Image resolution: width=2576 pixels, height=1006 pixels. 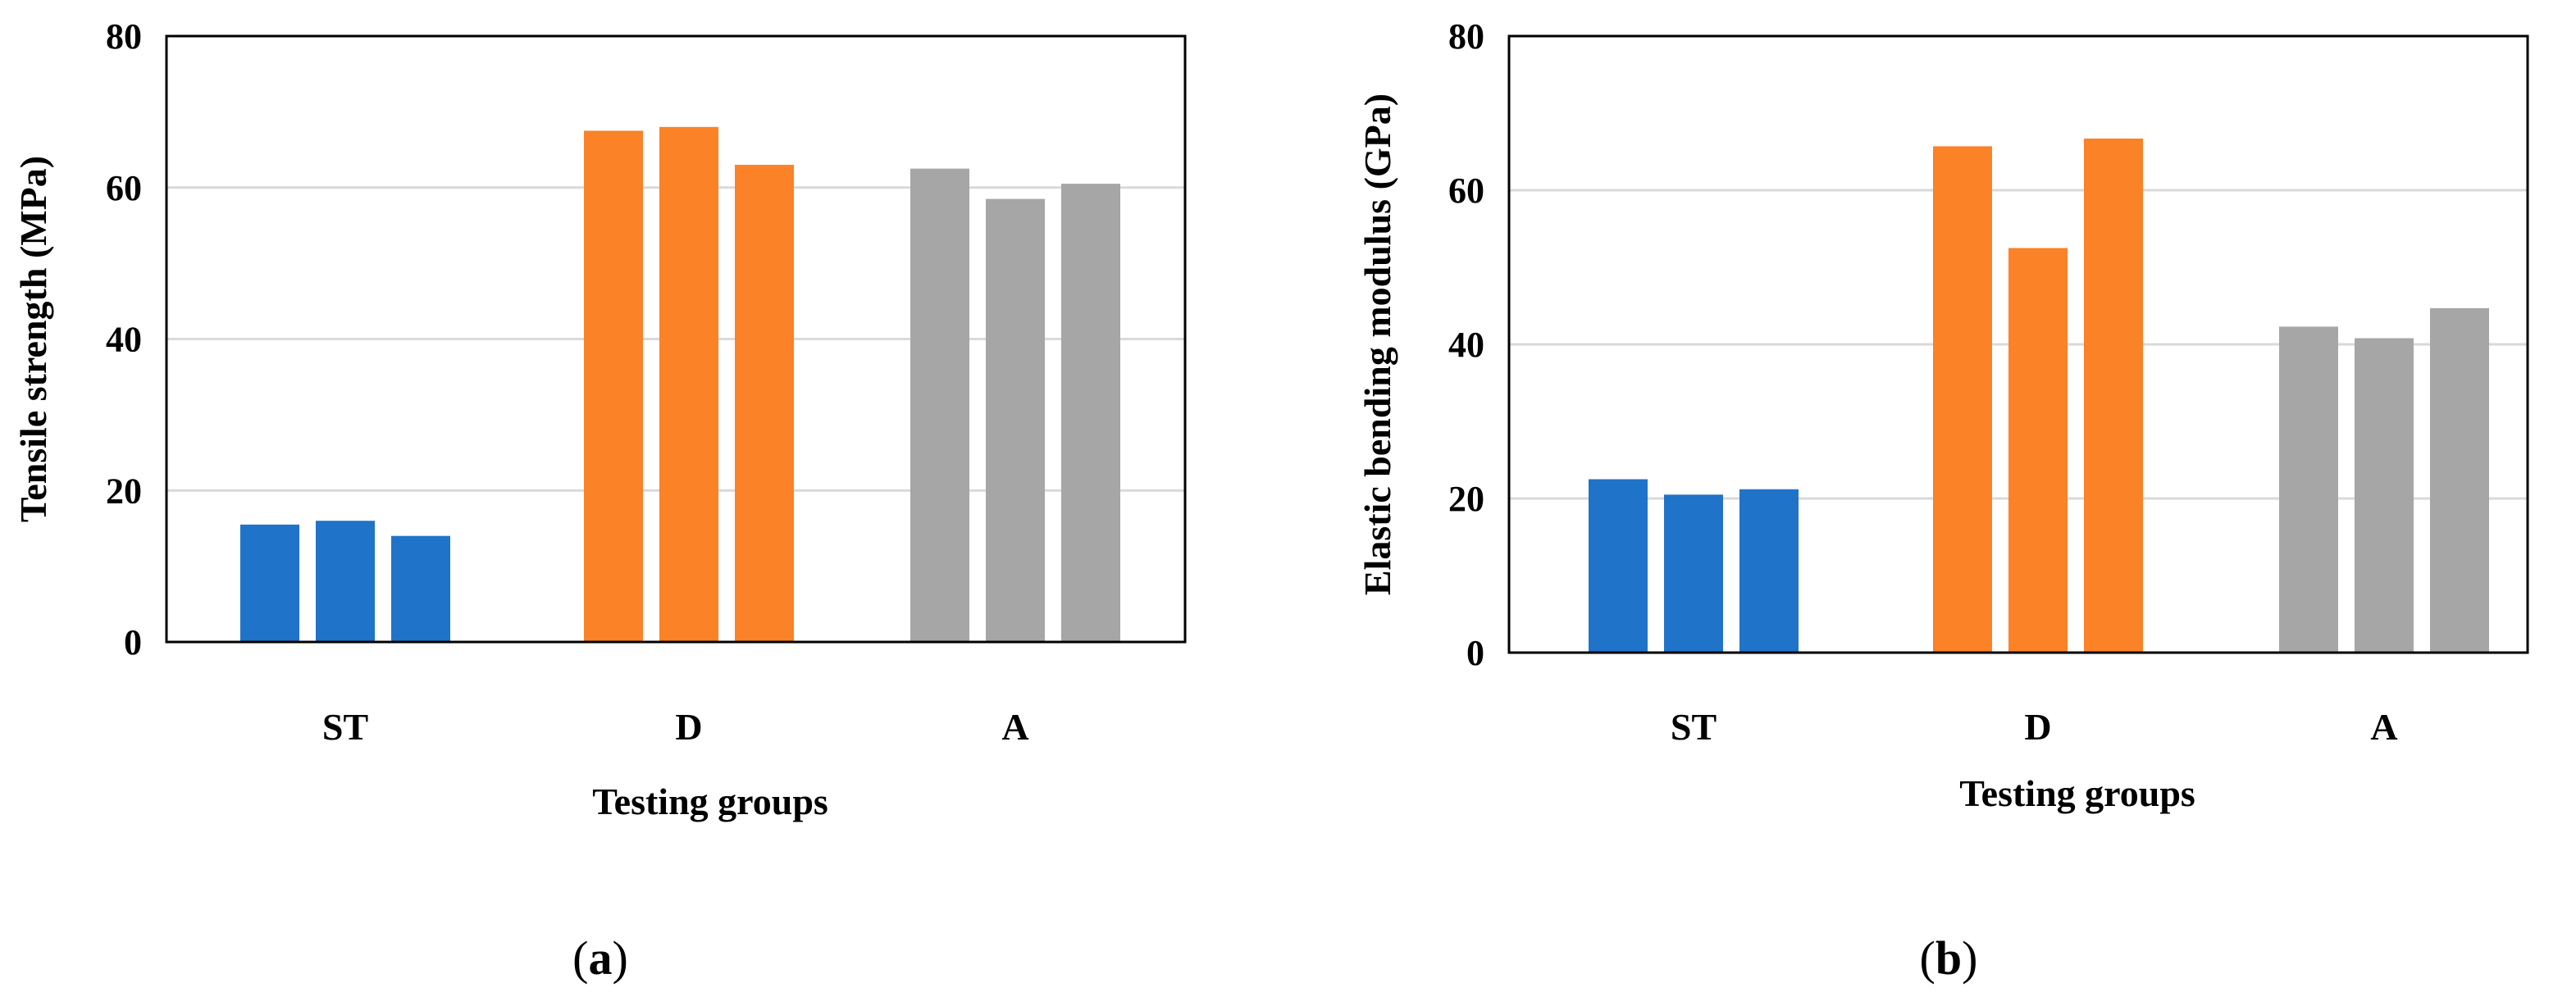 What do you see at coordinates (1466, 499) in the screenshot?
I see `chart-b-ytick-20: 20` at bounding box center [1466, 499].